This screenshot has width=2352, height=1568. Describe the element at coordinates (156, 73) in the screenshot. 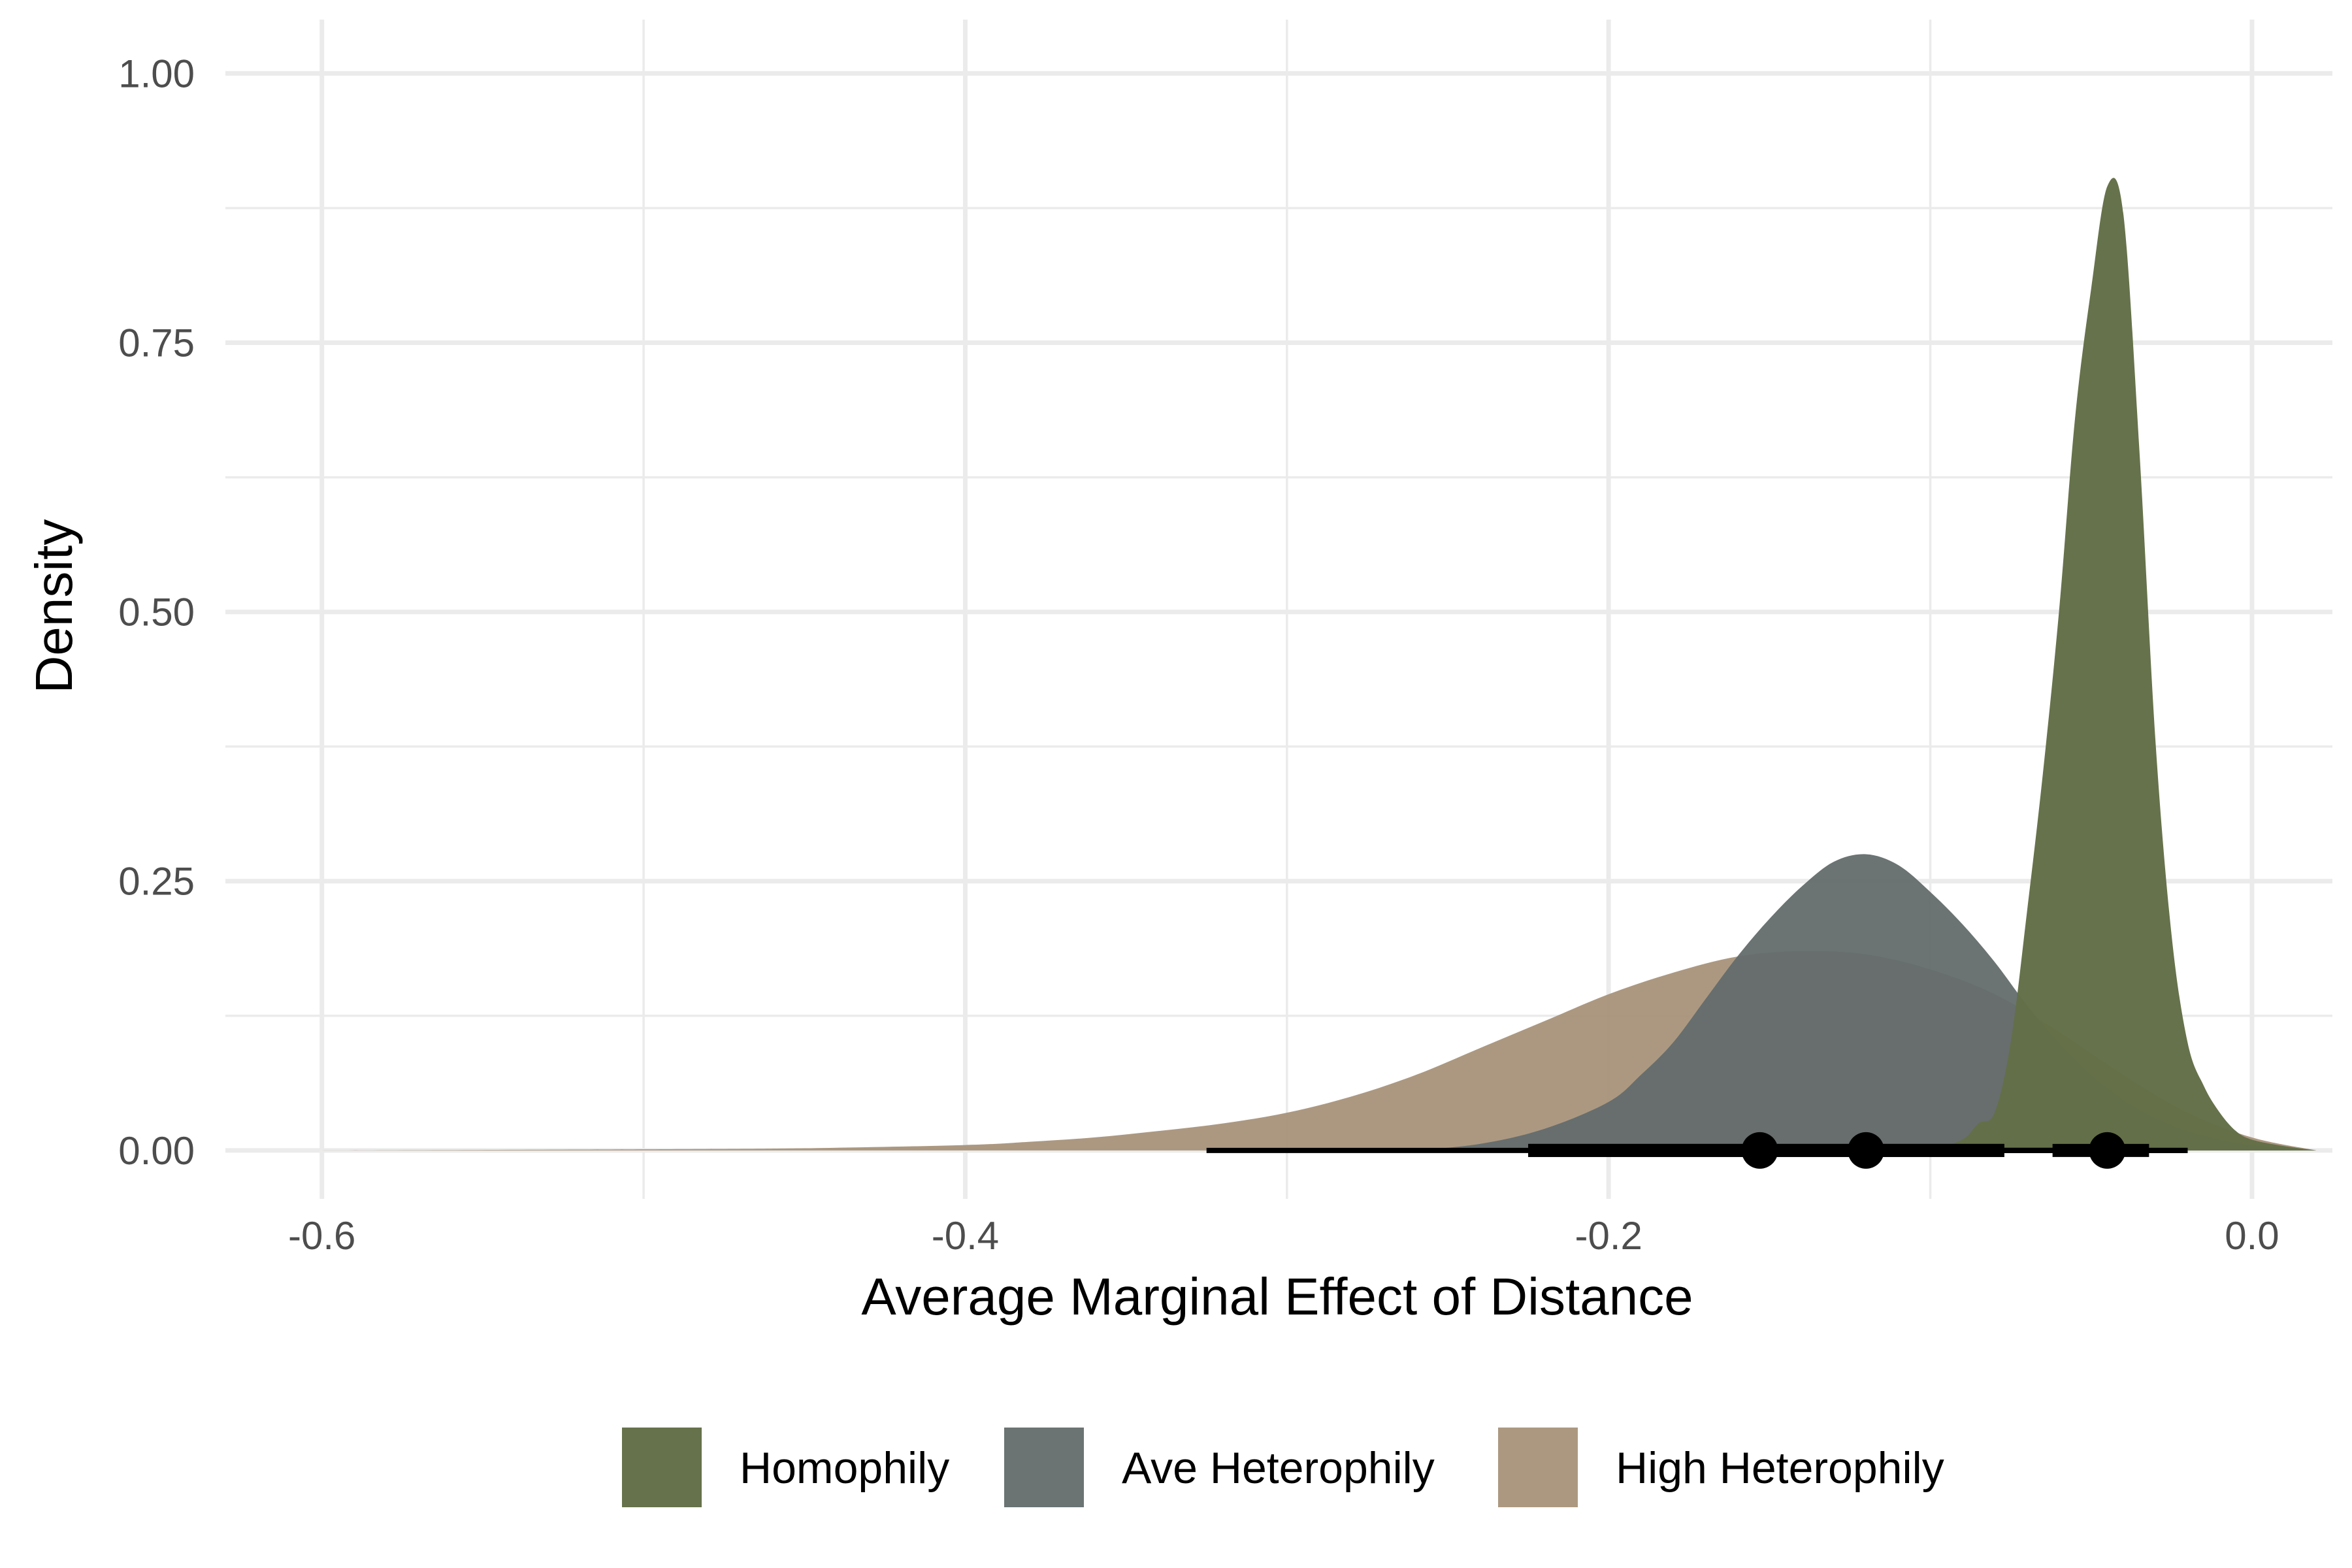

I see `y-tick-label: 1.00` at that location.